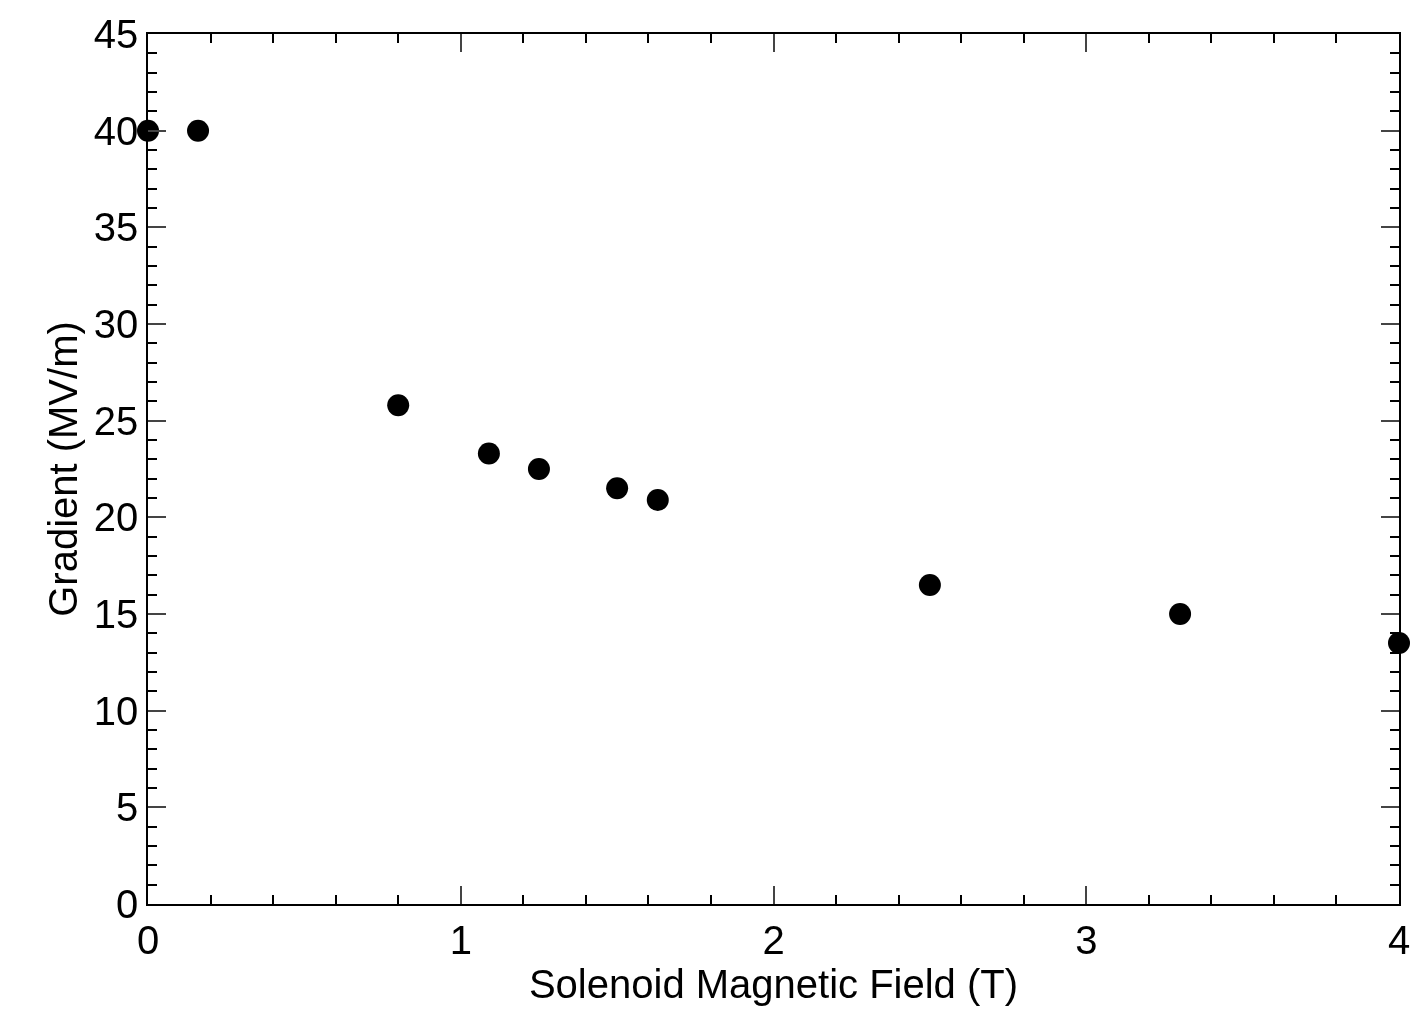  Describe the element at coordinates (116, 517) in the screenshot. I see `y-tick-label: 20` at that location.